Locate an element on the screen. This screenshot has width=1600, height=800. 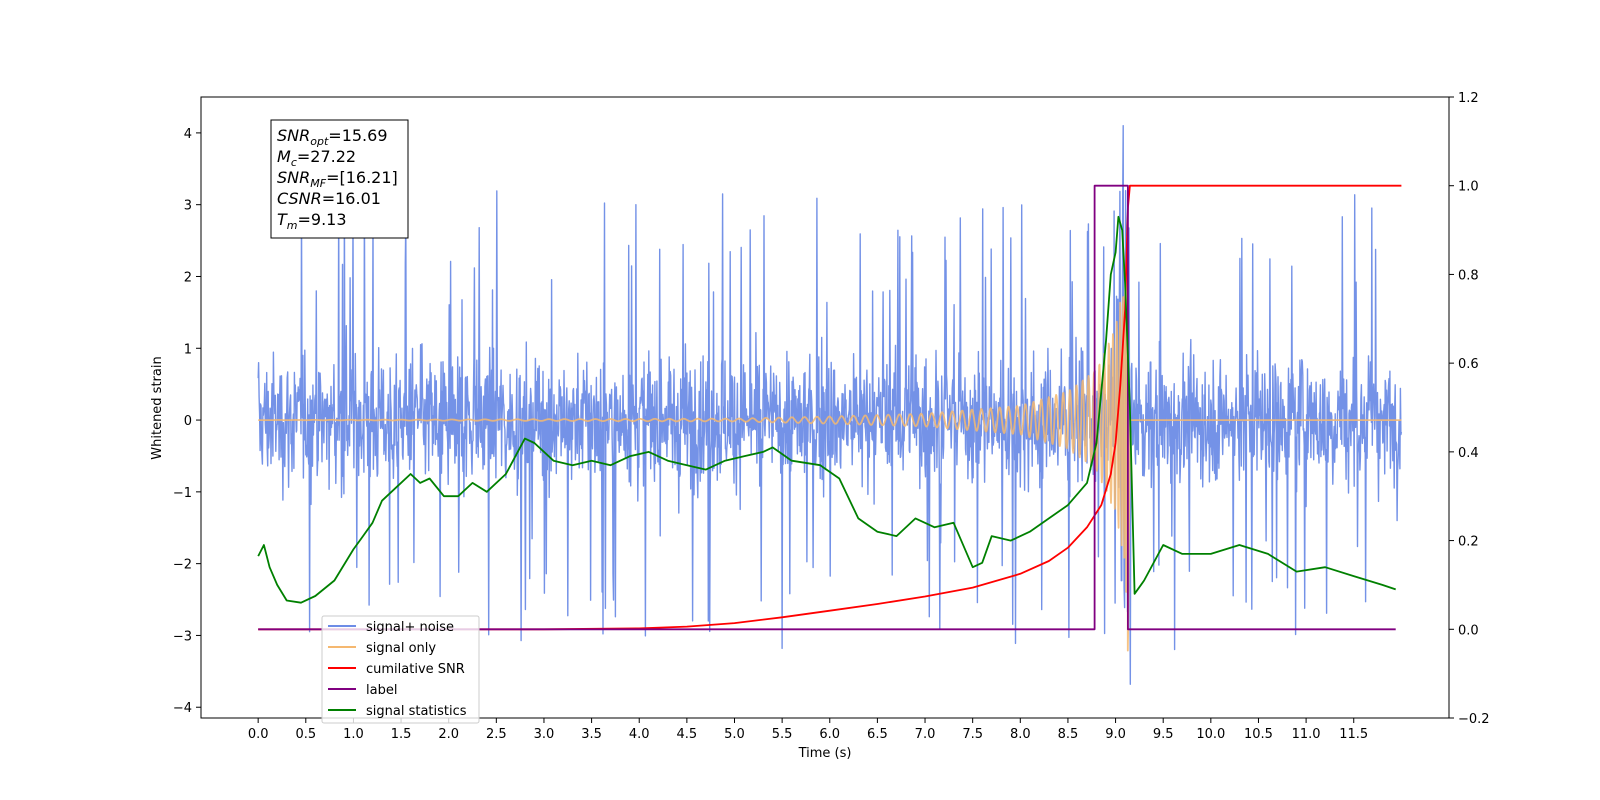
legend-frame is located at coordinates (400, 669).